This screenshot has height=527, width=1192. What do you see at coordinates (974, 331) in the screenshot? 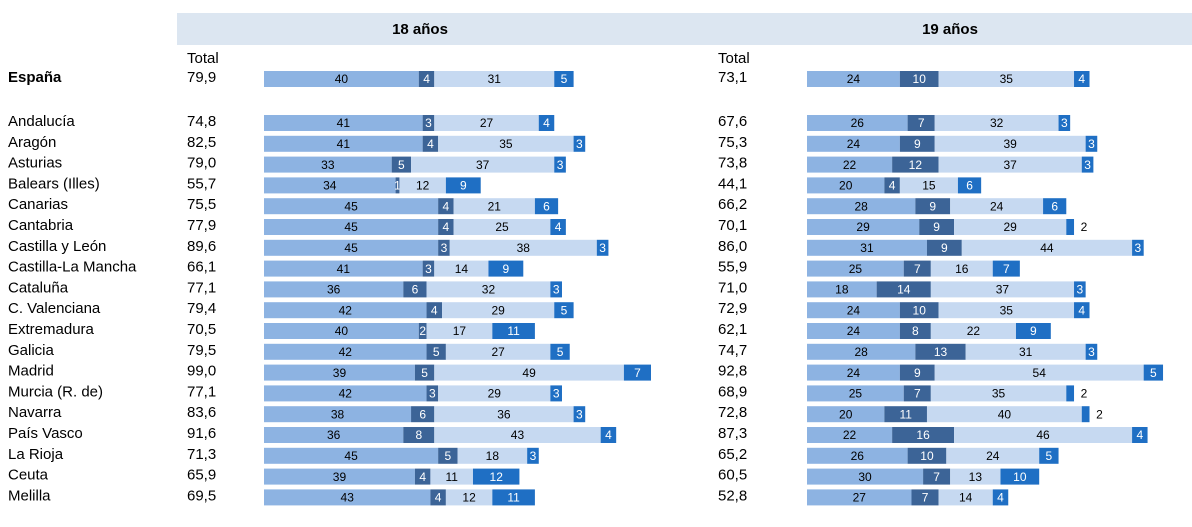
I see `data-label: 22` at bounding box center [974, 331].